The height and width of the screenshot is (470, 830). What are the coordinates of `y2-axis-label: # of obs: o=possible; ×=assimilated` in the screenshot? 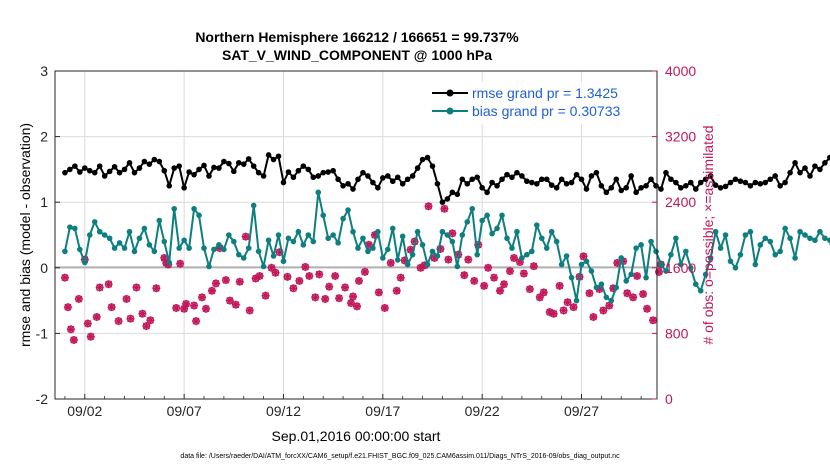 It's located at (708, 234).